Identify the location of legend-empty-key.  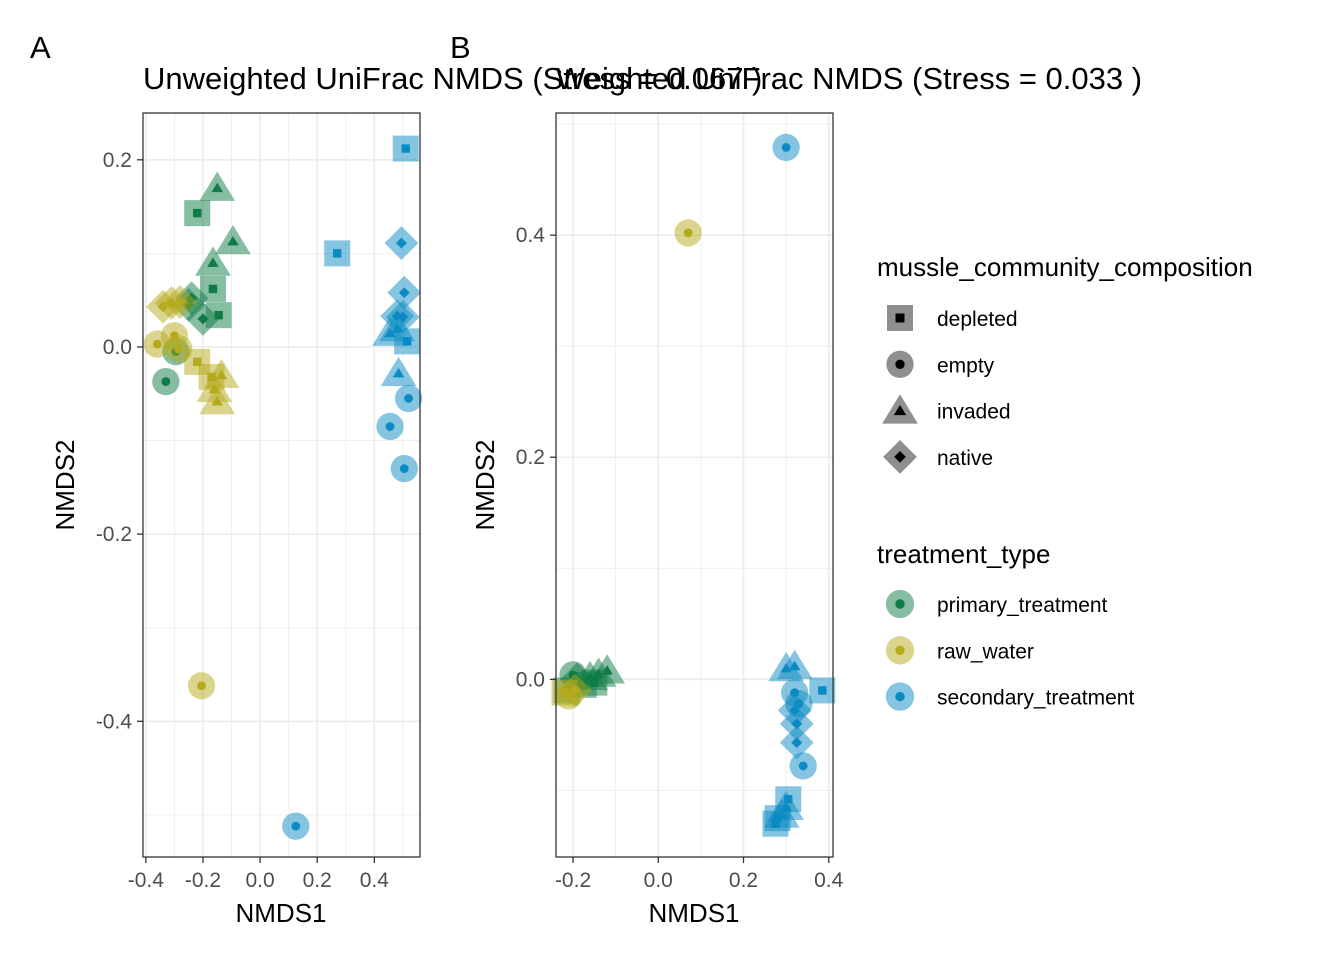
(900, 364).